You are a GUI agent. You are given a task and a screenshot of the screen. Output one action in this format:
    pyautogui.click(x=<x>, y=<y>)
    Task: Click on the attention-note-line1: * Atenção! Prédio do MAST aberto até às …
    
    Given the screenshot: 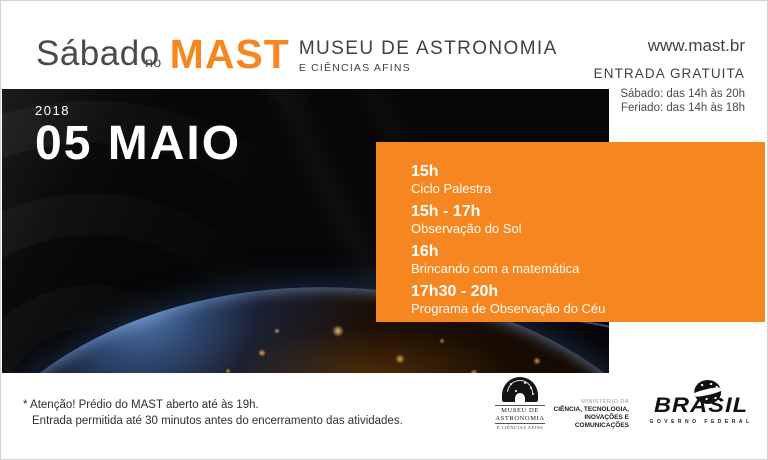 What is the action you would take?
    pyautogui.click(x=141, y=405)
    